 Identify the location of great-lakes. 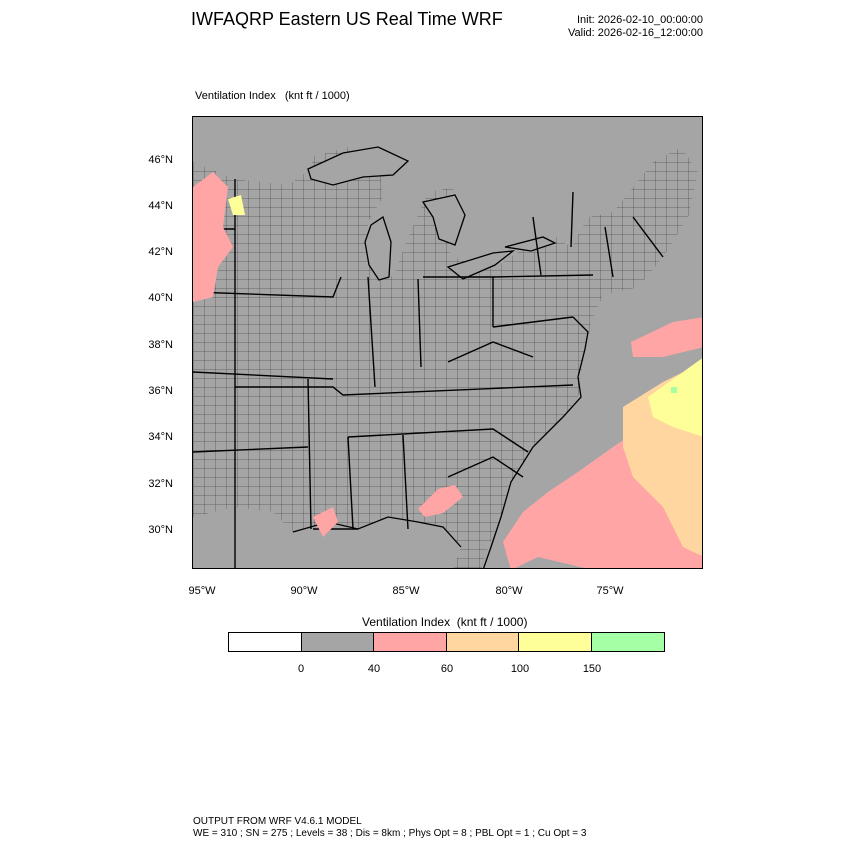
(432, 213).